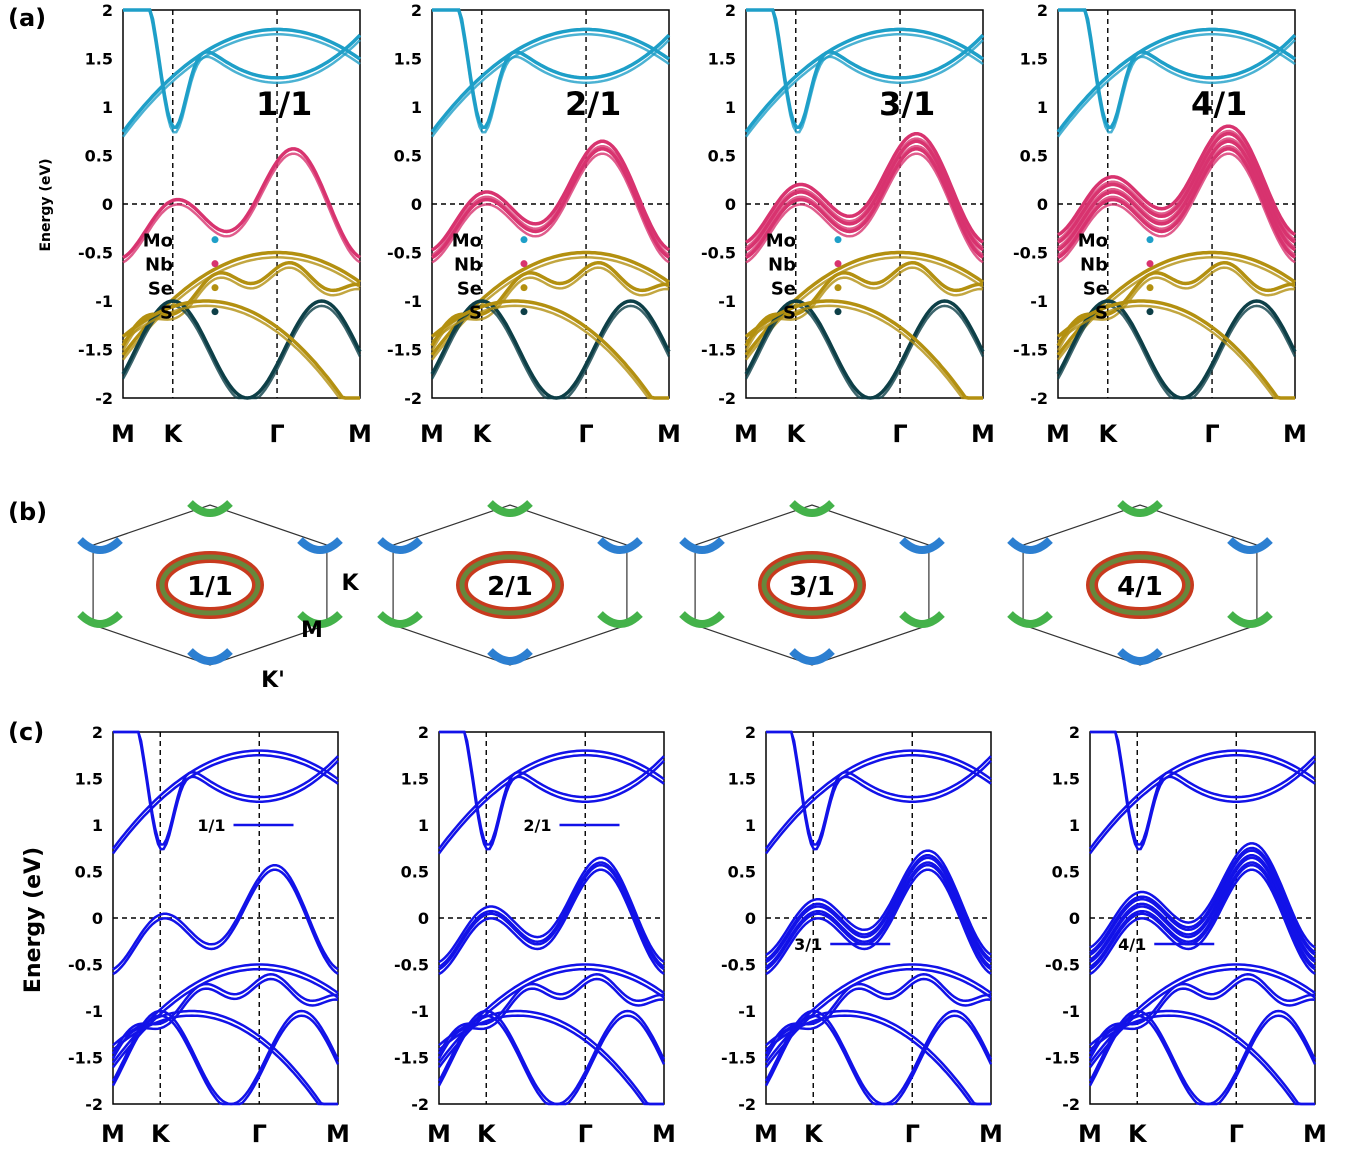 The image size is (1352, 1155). I want to click on plot-c-3: 21.510.50-0.5-1-1.5-2M K Γ M3/1, so click(862, 935).